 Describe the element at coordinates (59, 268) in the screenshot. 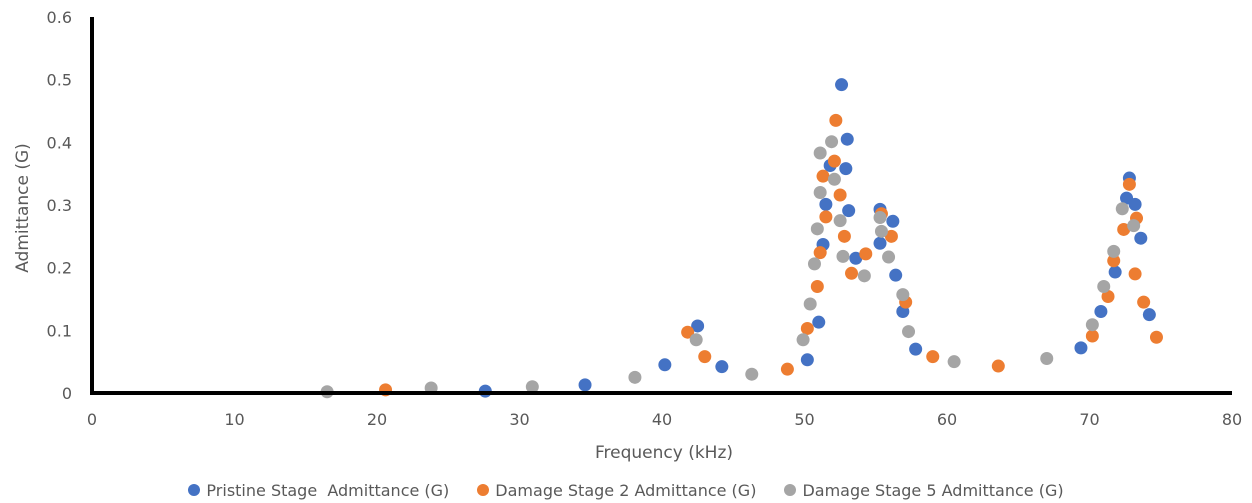

I see `y-tick-label: 0.2` at that location.